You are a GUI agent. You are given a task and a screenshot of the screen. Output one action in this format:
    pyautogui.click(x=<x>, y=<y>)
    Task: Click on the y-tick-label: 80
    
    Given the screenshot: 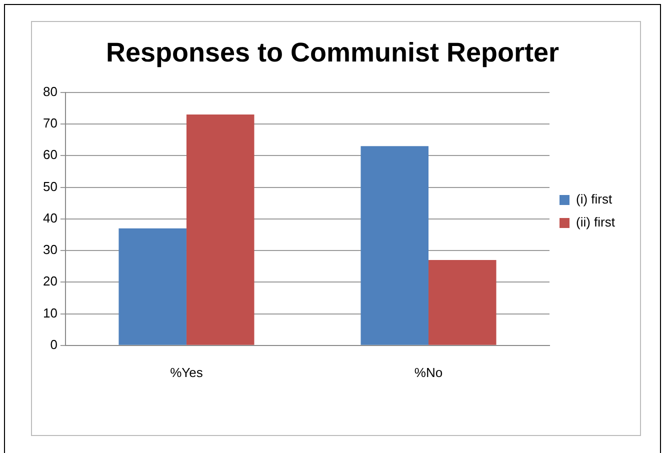 What is the action you would take?
    pyautogui.click(x=50, y=91)
    